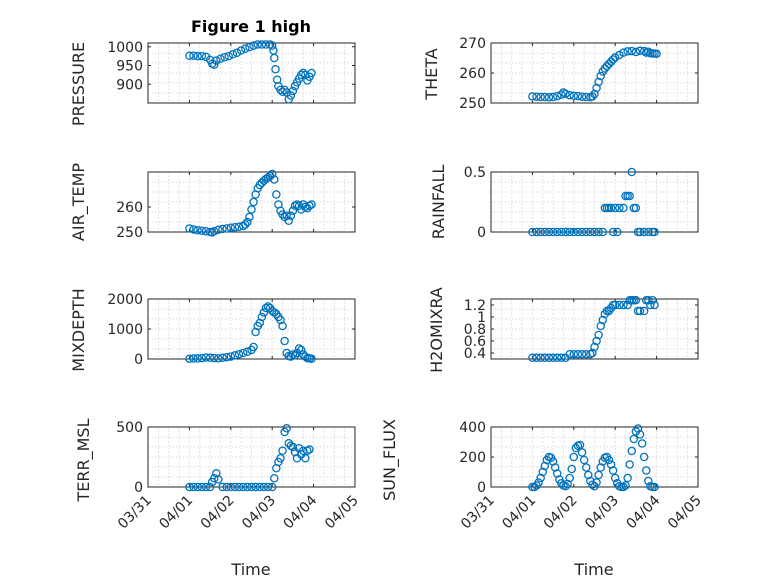 Image resolution: width=778 pixels, height=583 pixels. I want to click on sun-flux-xtick-label: 04/02, so click(561, 513).